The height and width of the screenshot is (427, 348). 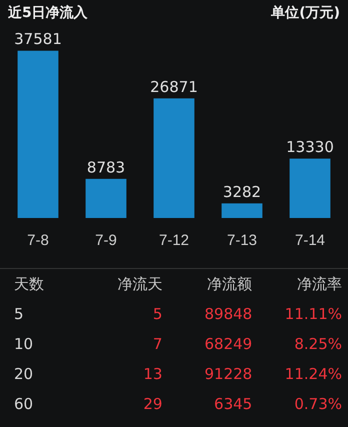 What do you see at coordinates (230, 284) in the screenshot?
I see `category-label: 净流额` at bounding box center [230, 284].